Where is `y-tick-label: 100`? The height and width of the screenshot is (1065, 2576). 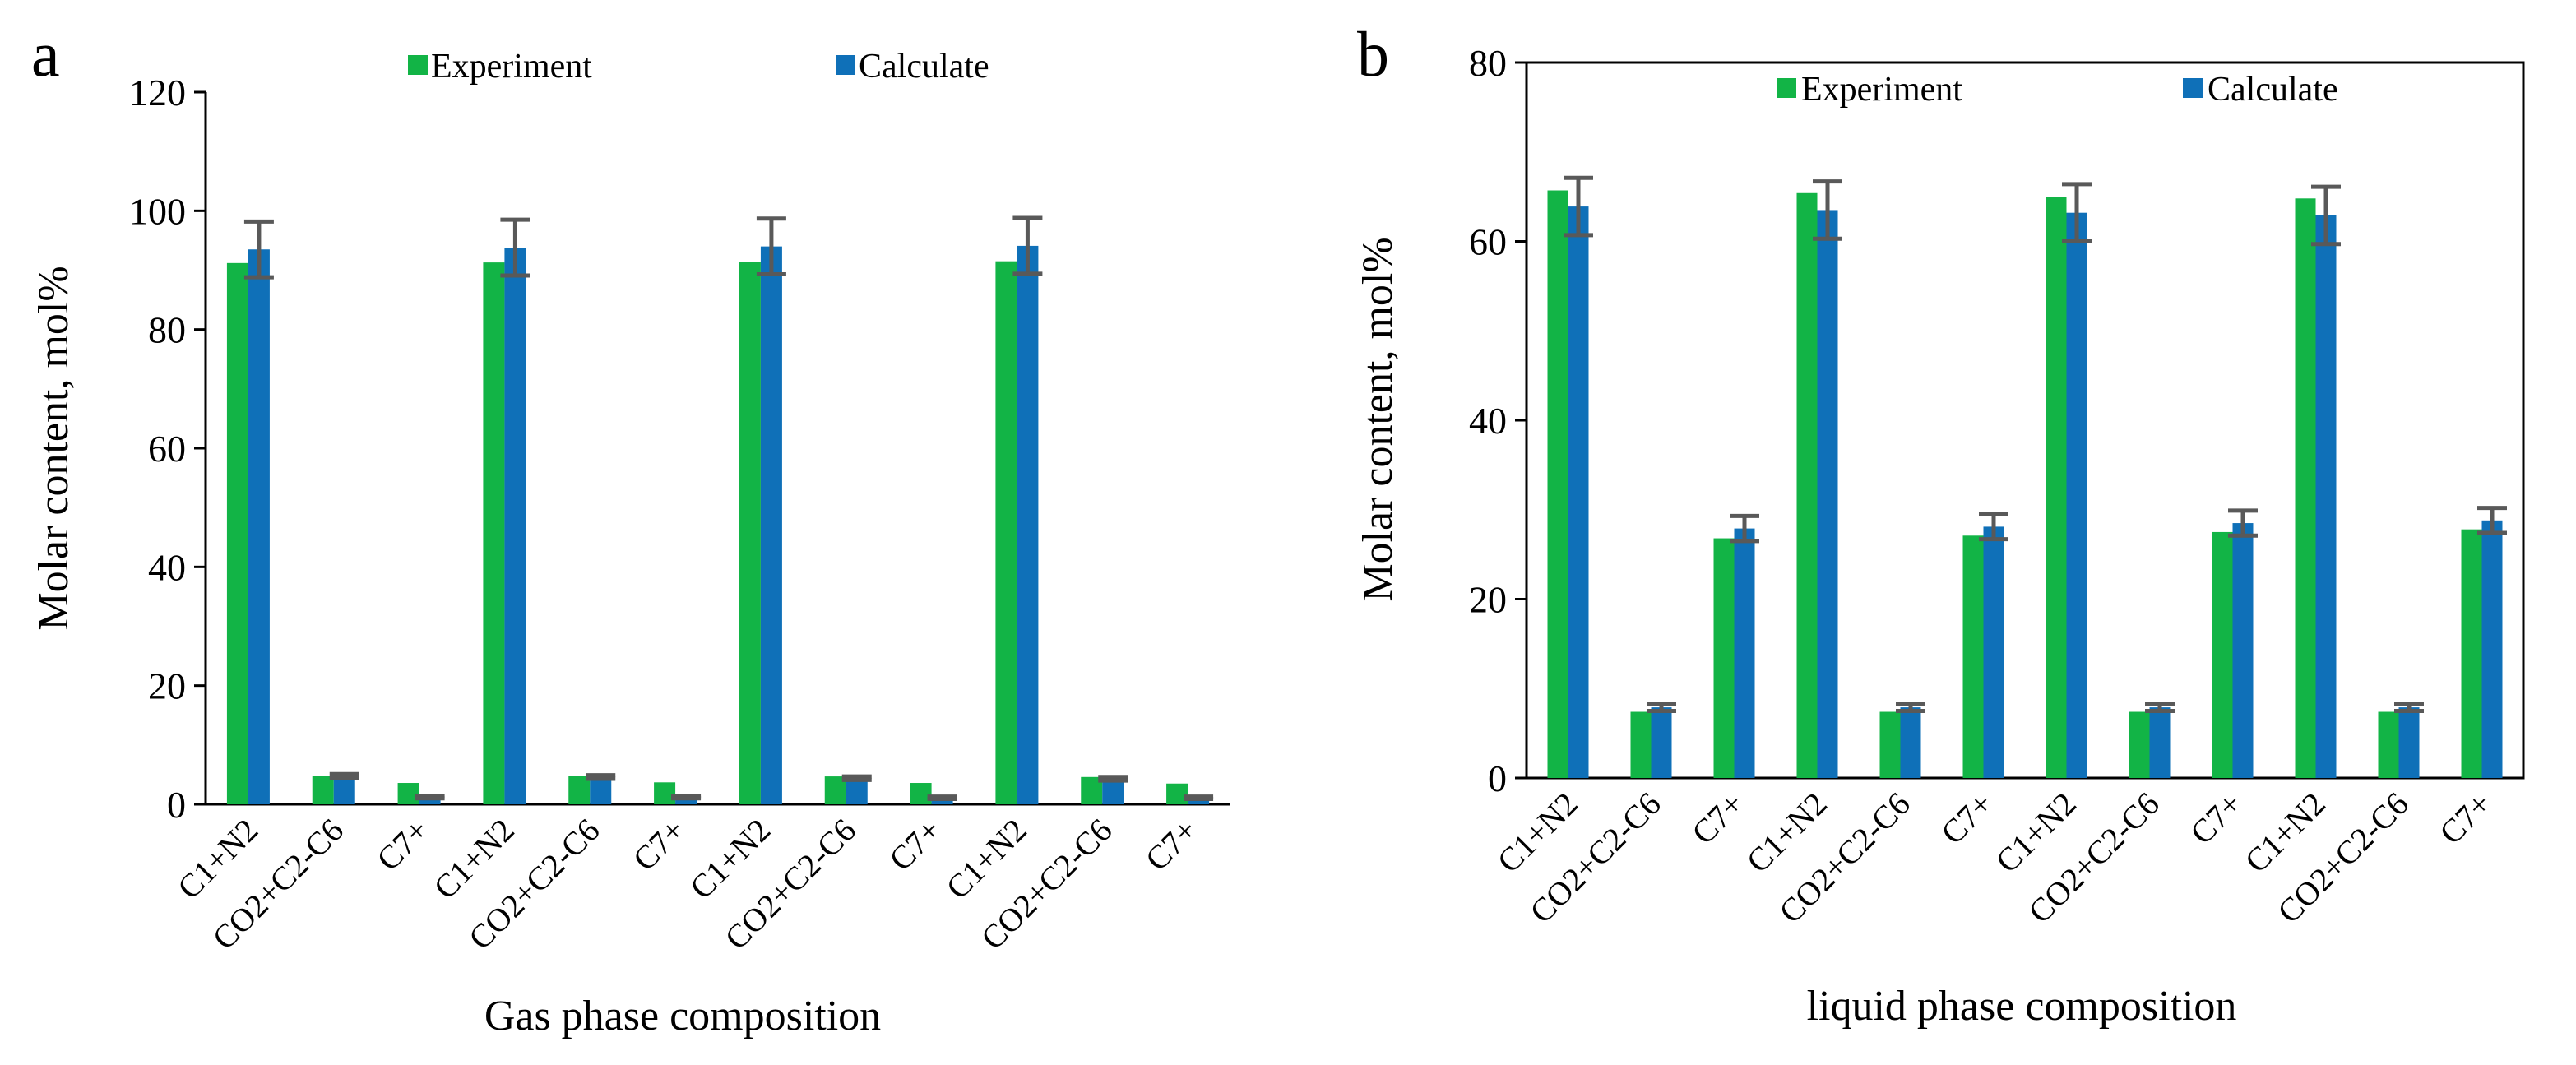 y-tick-label: 100 is located at coordinates (157, 211).